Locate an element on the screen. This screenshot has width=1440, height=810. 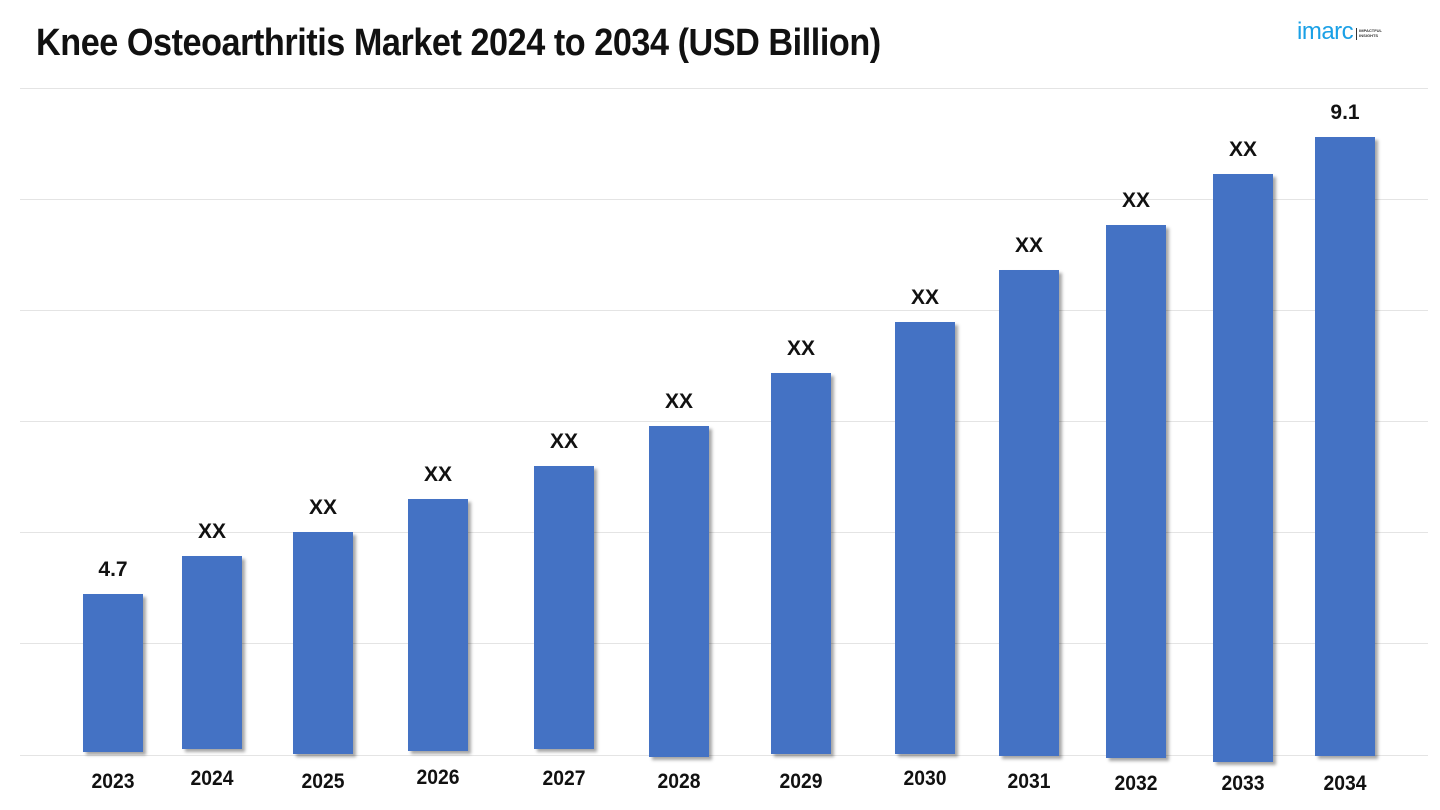
x-axis-label: 2023 is located at coordinates (113, 781).